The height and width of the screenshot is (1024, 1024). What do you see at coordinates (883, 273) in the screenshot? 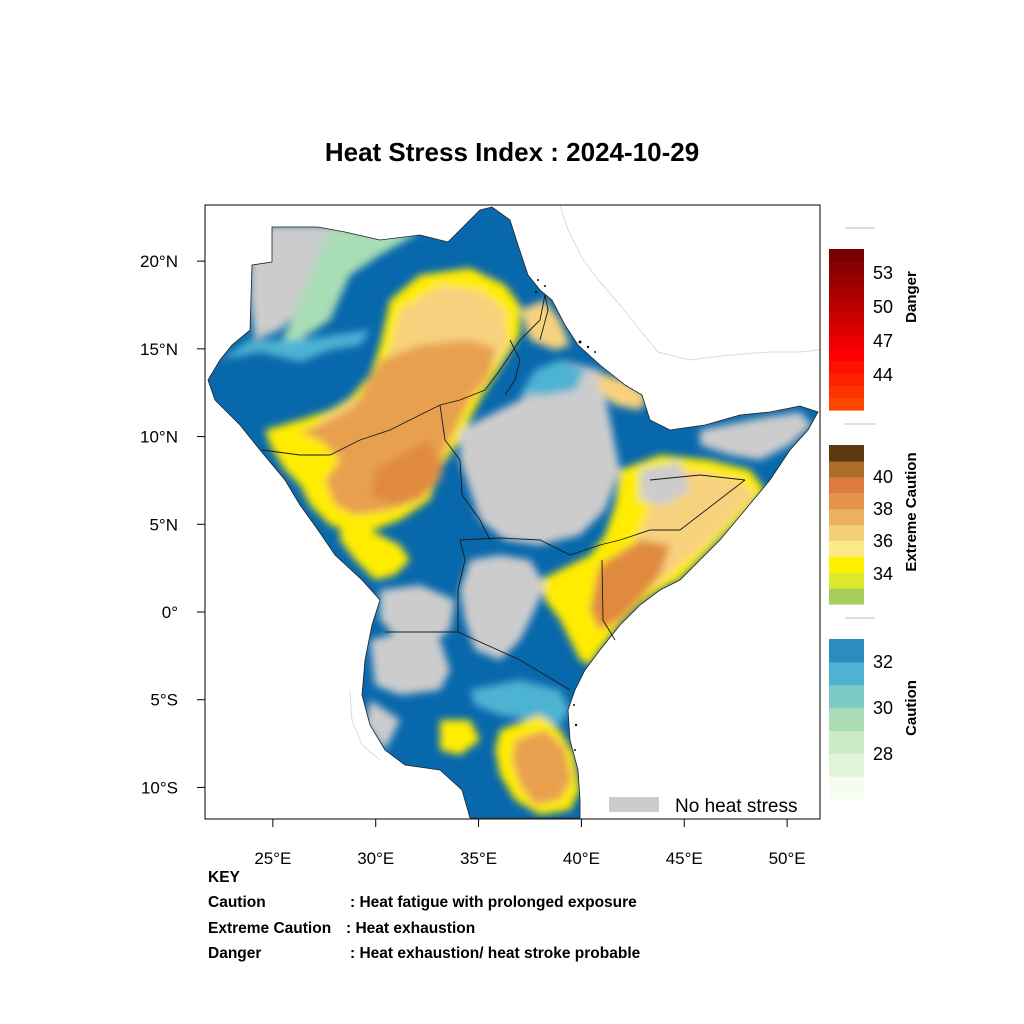
I see `color-bar-tick-label: 53` at bounding box center [883, 273].